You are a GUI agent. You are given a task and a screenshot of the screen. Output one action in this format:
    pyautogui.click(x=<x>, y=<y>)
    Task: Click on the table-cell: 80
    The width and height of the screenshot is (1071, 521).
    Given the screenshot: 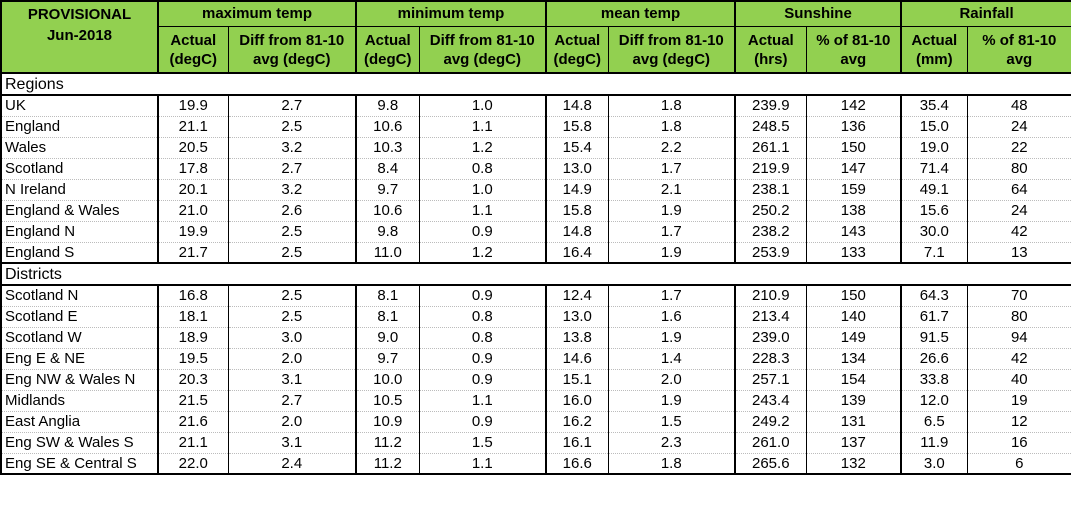 What is the action you would take?
    pyautogui.click(x=1018, y=169)
    